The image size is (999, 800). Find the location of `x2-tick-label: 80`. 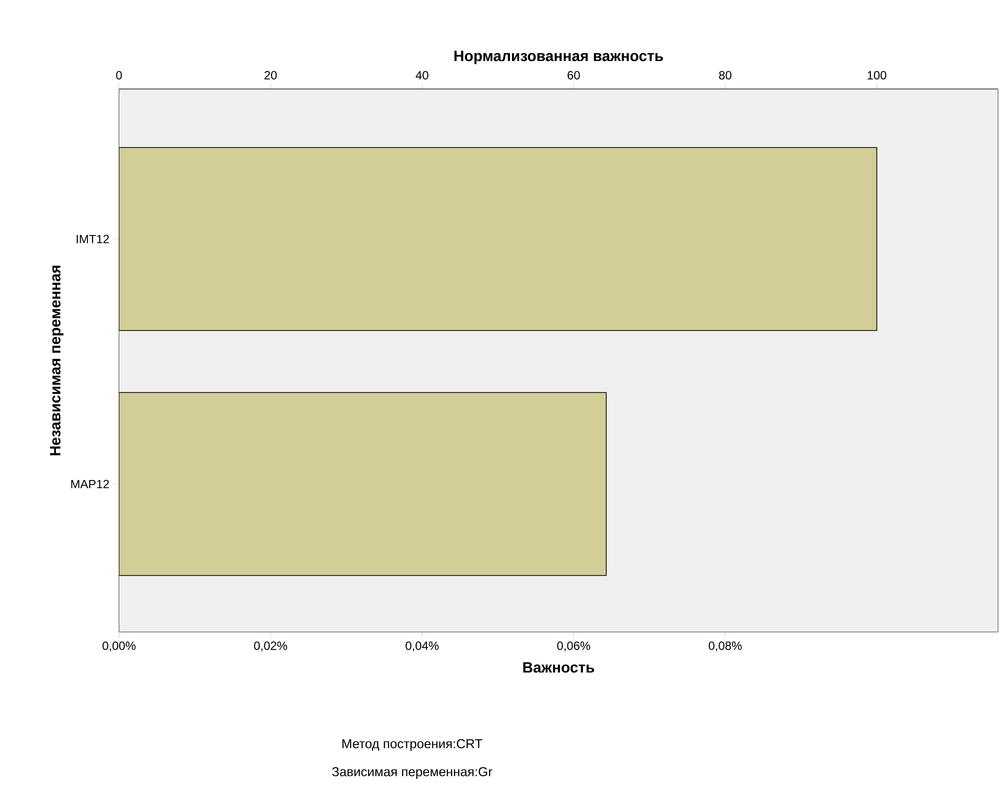

x2-tick-label: 80 is located at coordinates (725, 75).